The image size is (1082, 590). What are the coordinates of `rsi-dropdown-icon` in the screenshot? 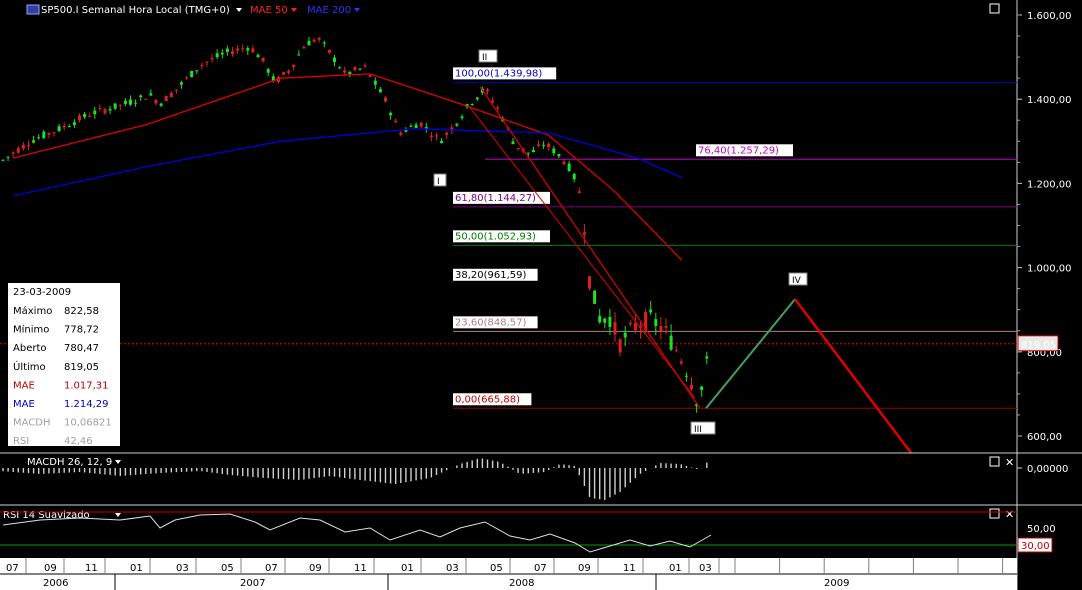 It's located at (118, 515).